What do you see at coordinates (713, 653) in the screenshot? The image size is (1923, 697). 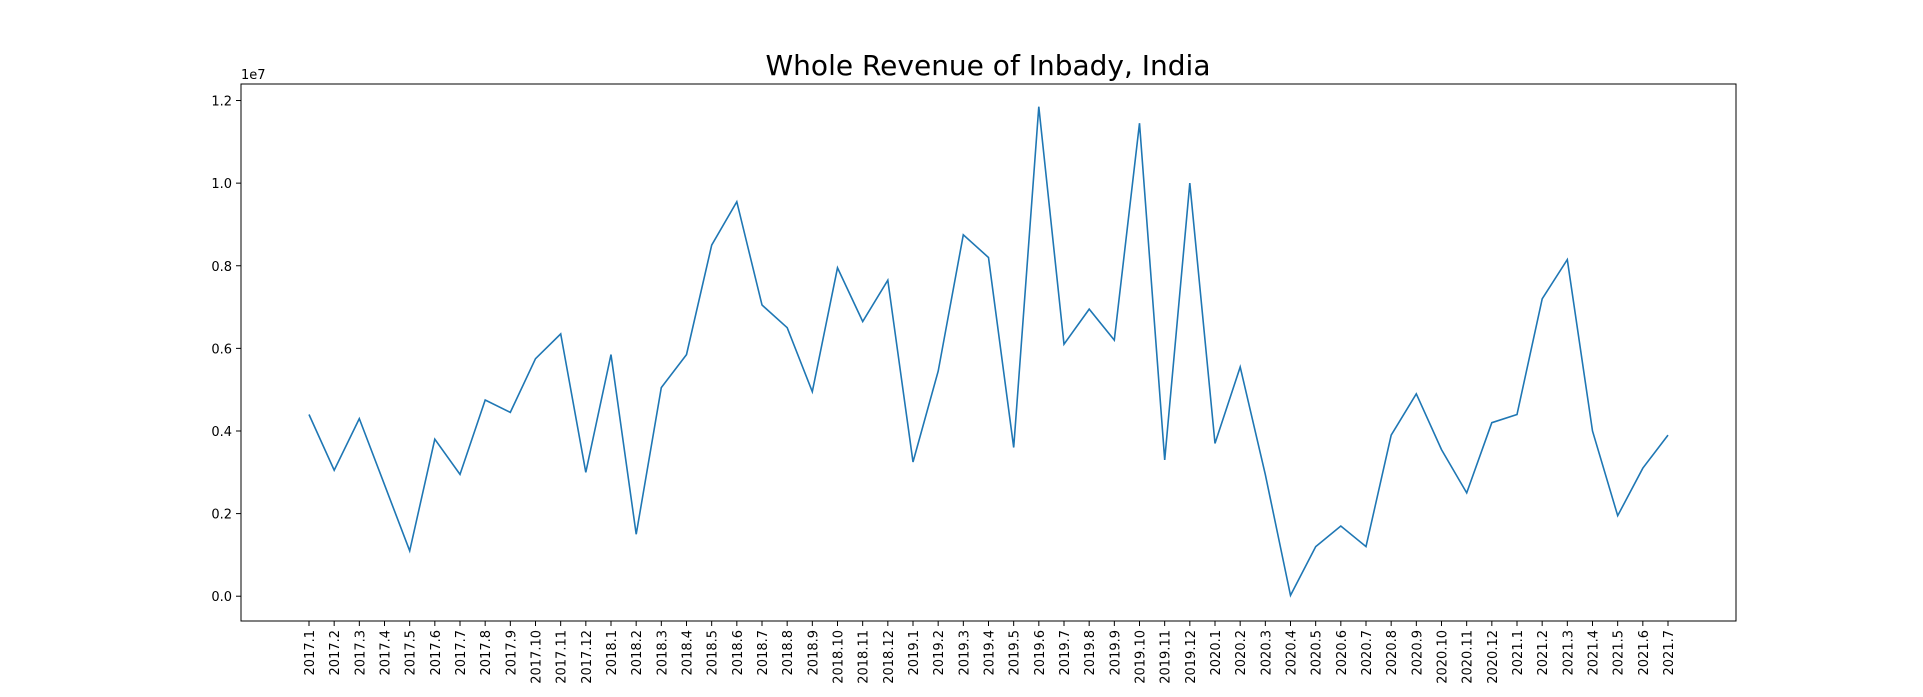 I see `x-tick-label: 2018.5` at bounding box center [713, 653].